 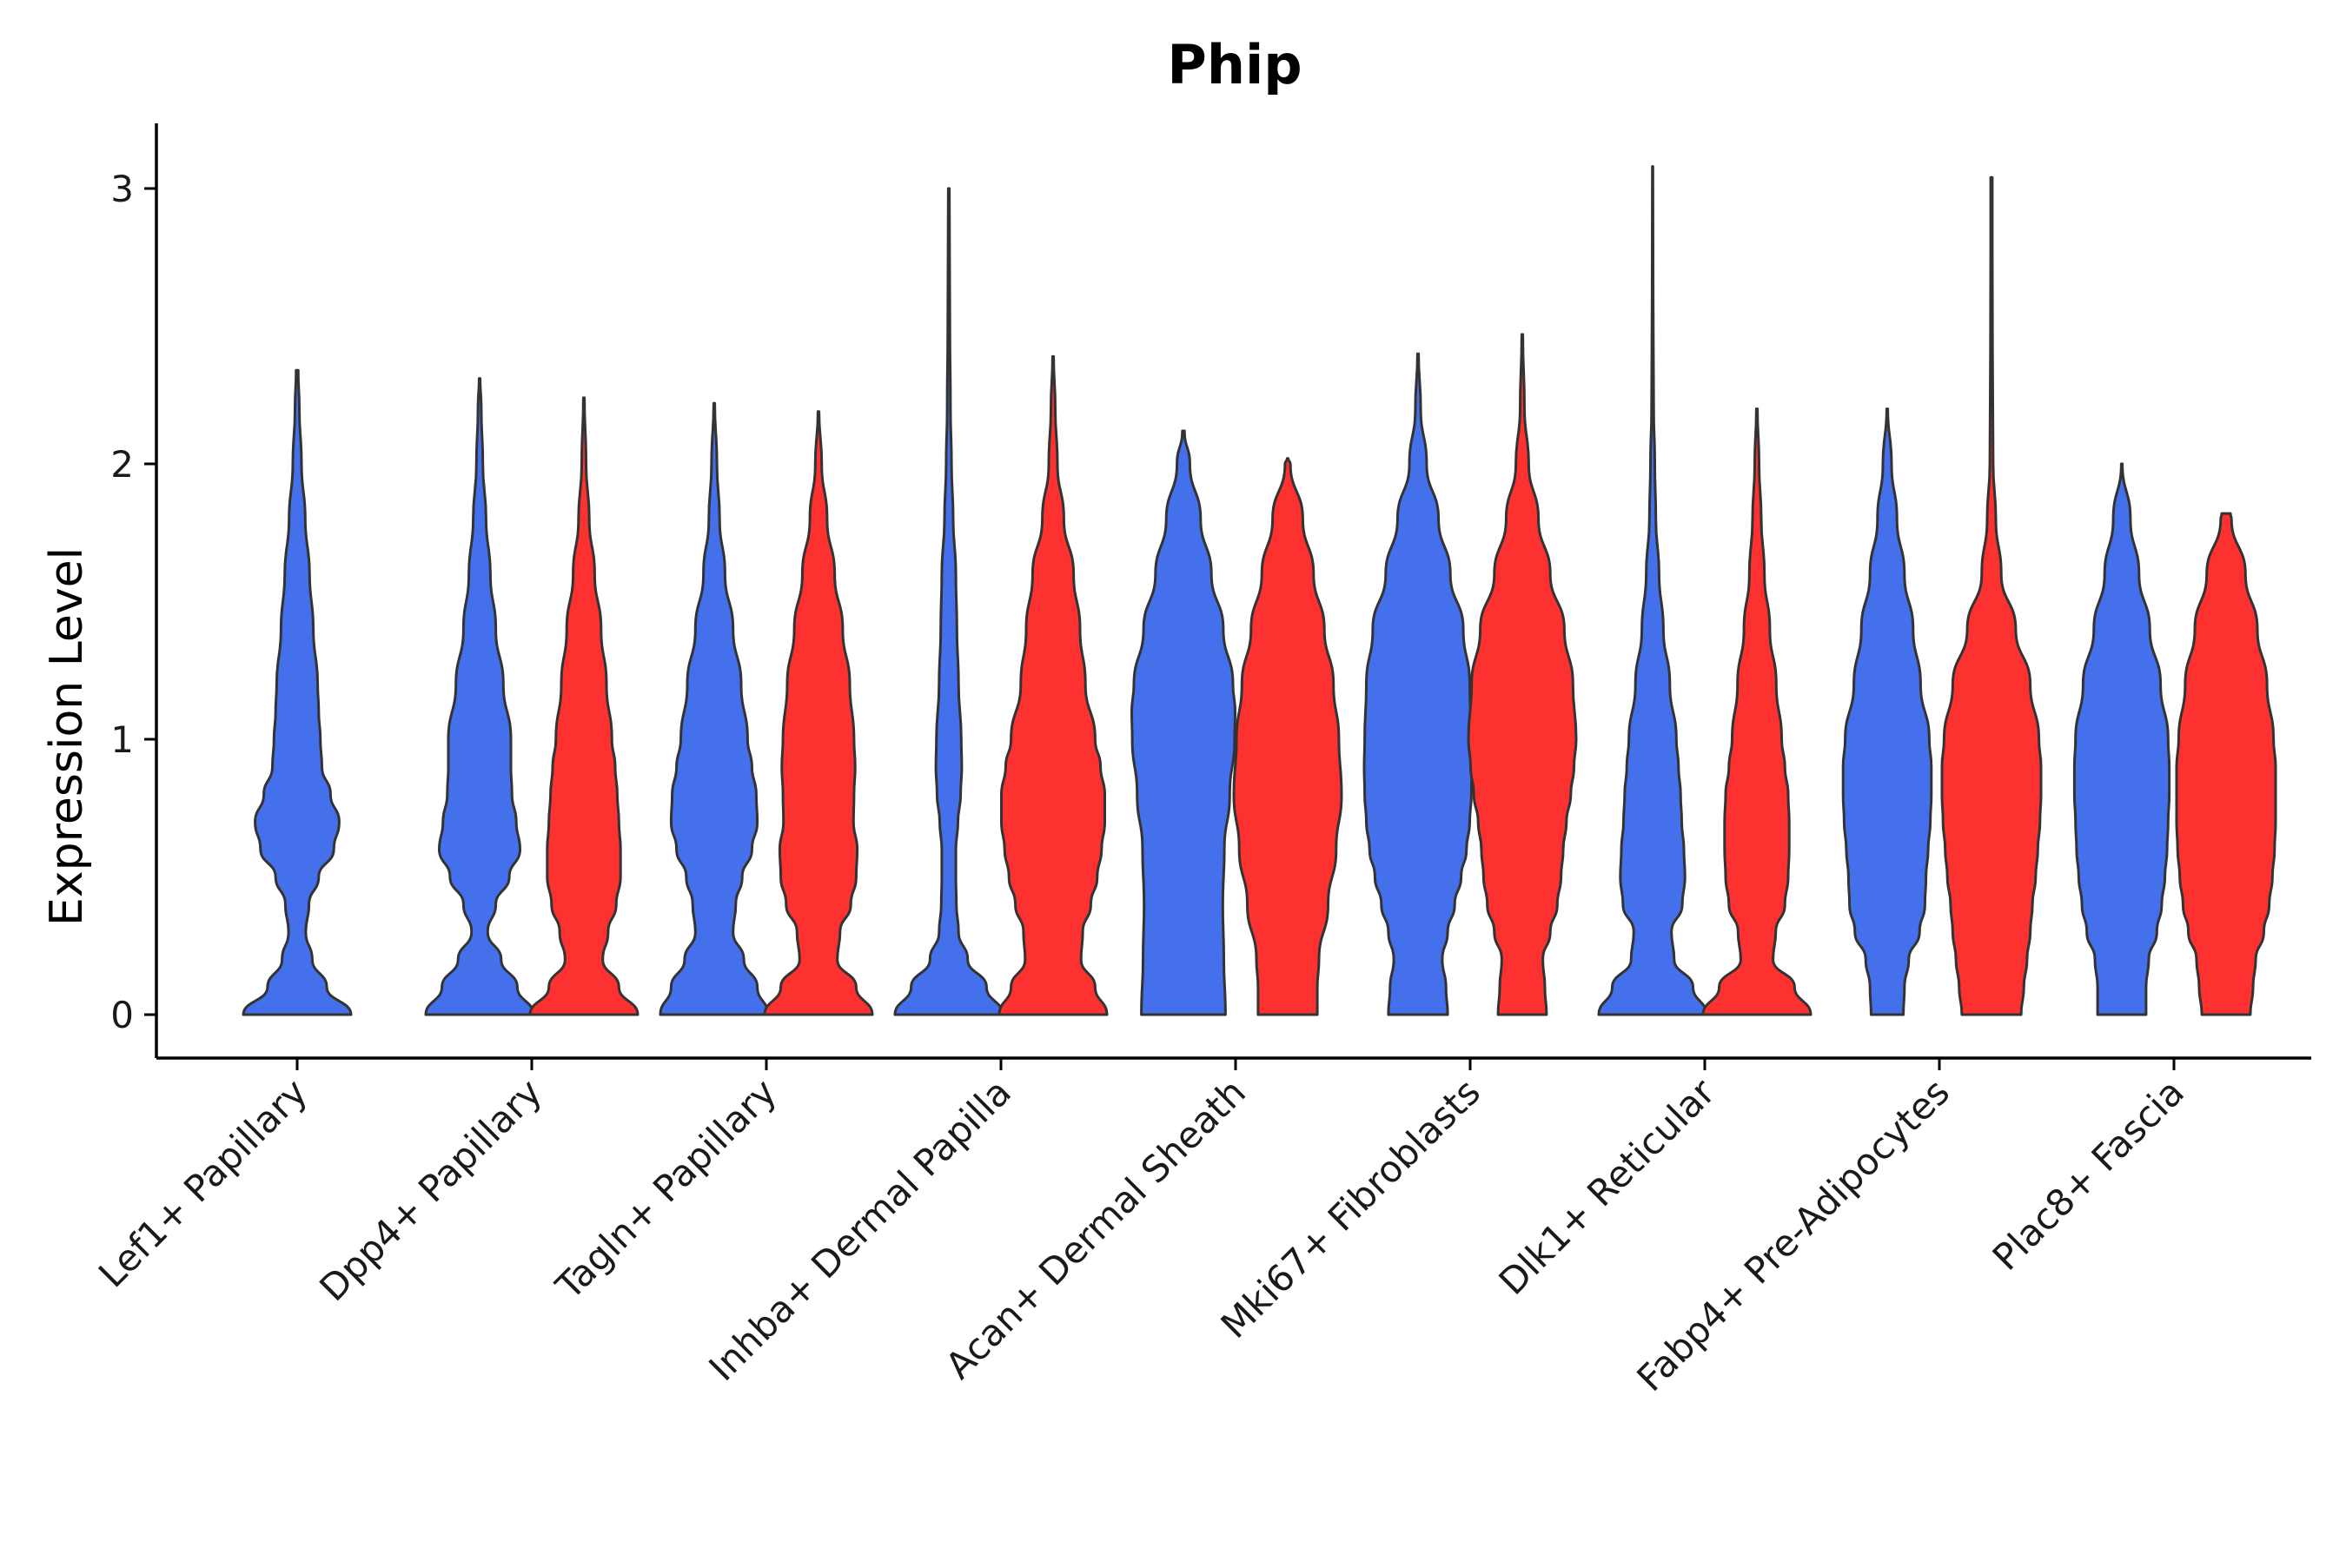 I want to click on y-tick-label: 2, so click(x=122, y=465).